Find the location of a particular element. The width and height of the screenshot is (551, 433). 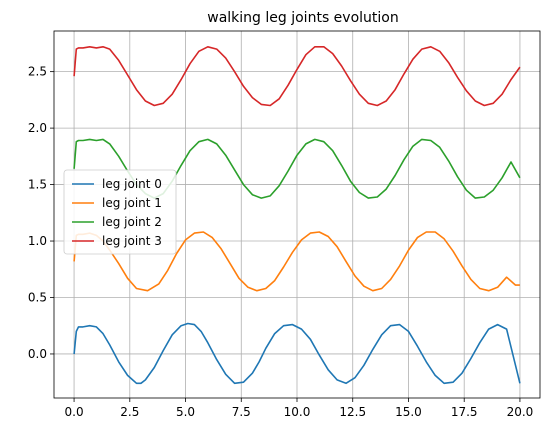

x-tick-label: 15.0 is located at coordinates (408, 412).